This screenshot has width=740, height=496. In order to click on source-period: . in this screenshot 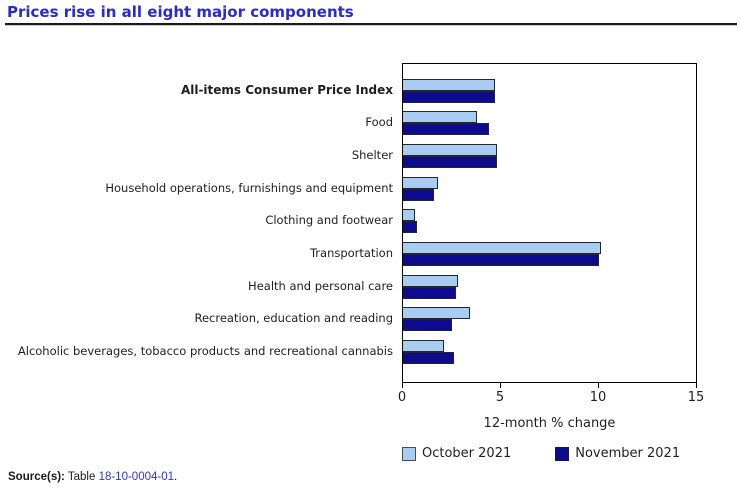, I will do `click(176, 477)`.